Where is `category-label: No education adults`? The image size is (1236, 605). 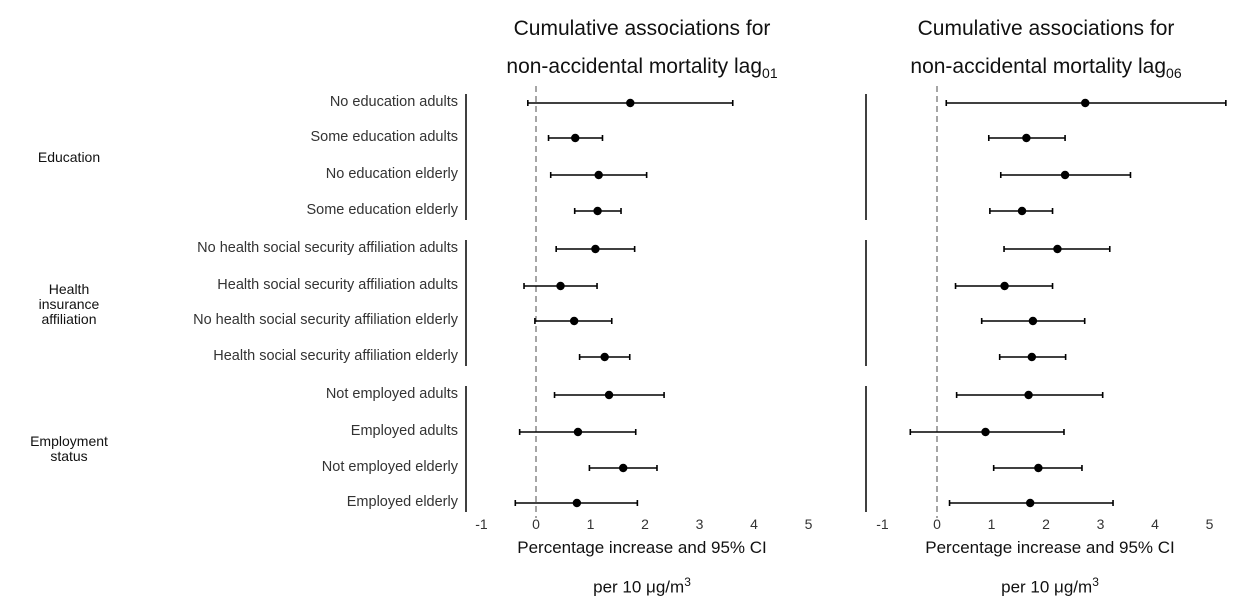 category-label: No education adults is located at coordinates (393, 102).